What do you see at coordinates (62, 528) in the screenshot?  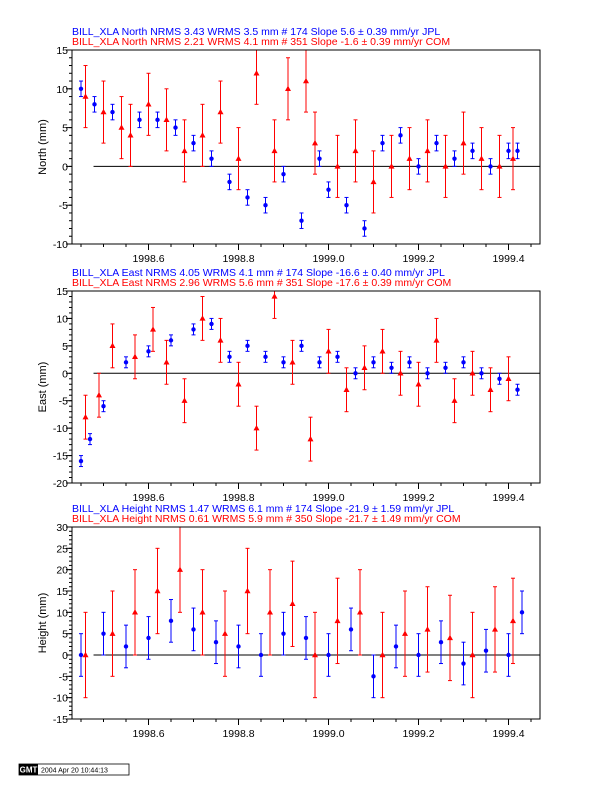 I see `y-tick-label: 30` at bounding box center [62, 528].